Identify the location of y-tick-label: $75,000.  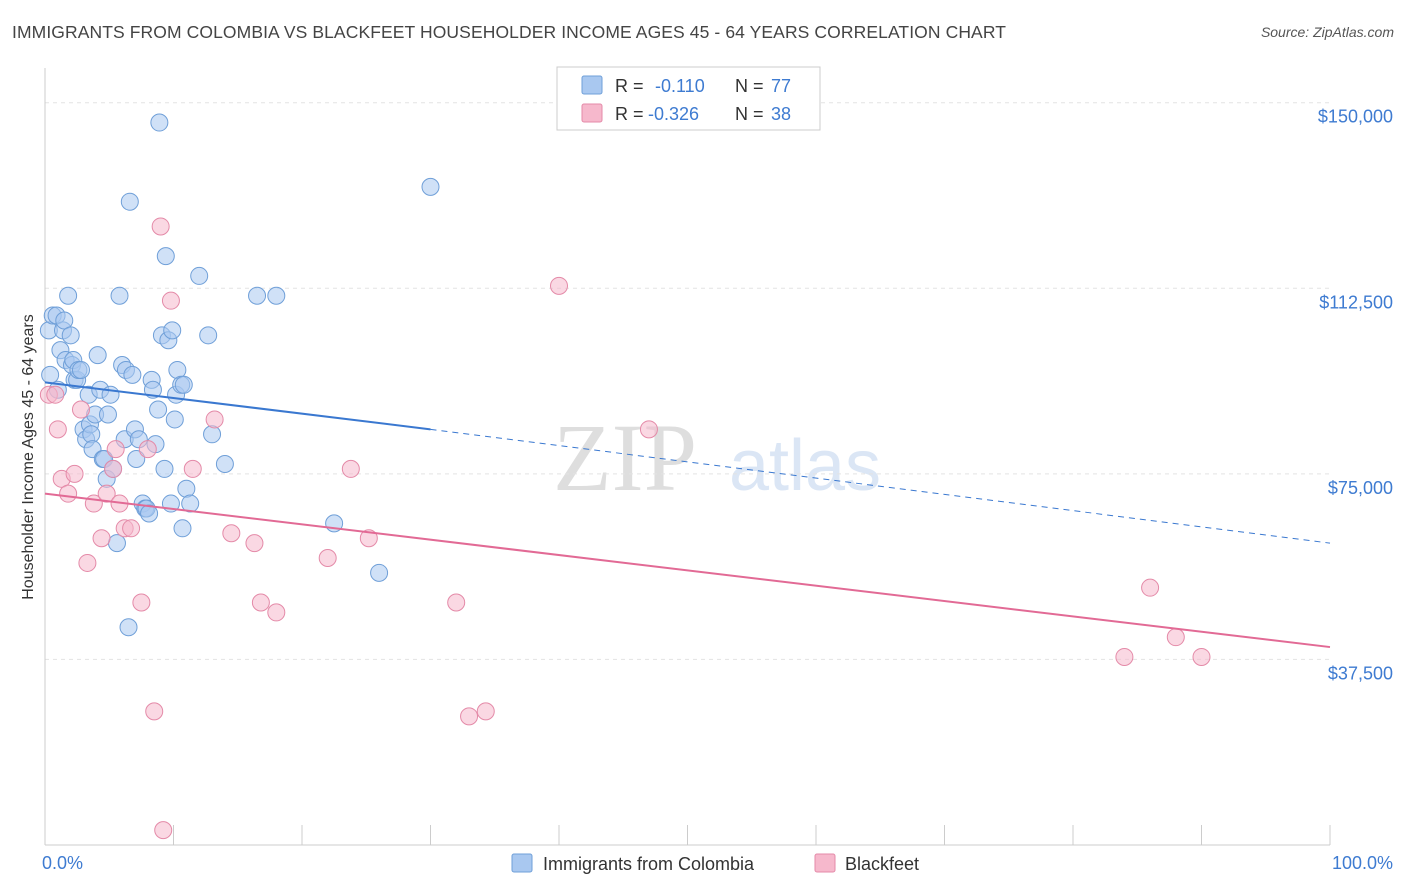
(1360, 488).